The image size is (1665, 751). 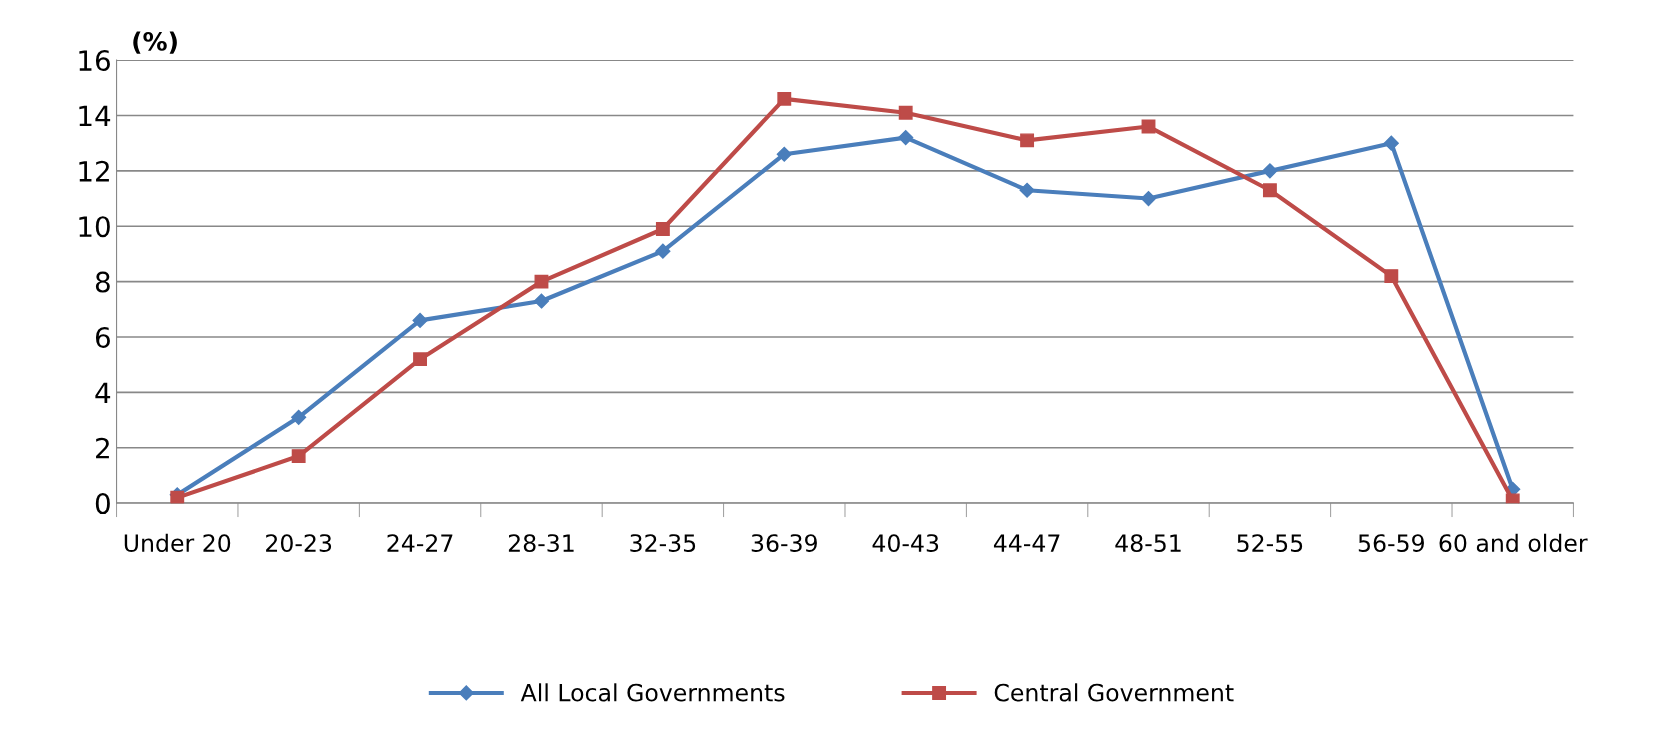 What do you see at coordinates (420, 543) in the screenshot?
I see `x-tick-label: 24-27` at bounding box center [420, 543].